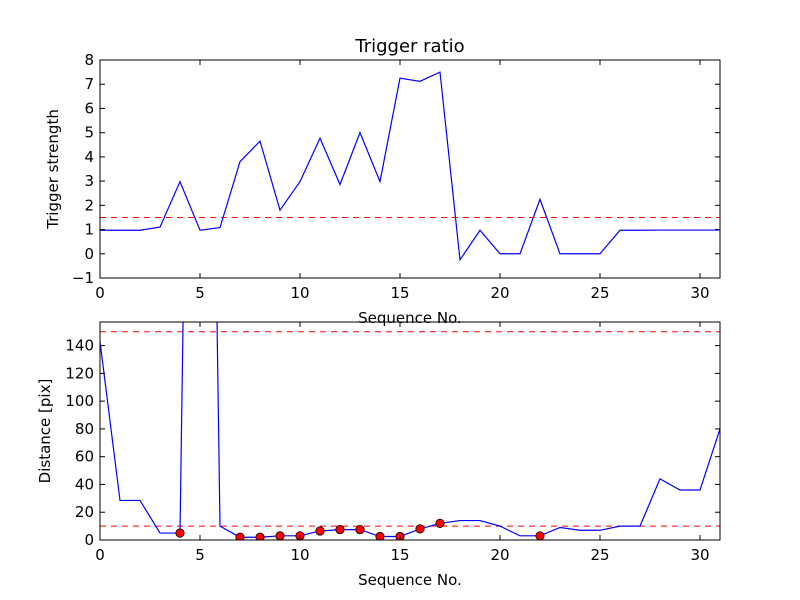  What do you see at coordinates (699, 555) in the screenshot?
I see `distance-x-tick-label: 30` at bounding box center [699, 555].